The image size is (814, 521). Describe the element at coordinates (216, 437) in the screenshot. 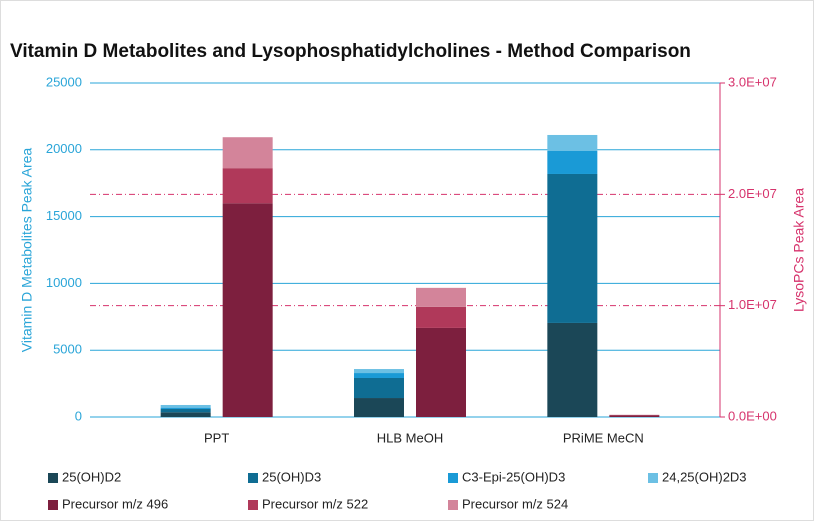

I see `x-tick-label: PPT` at that location.